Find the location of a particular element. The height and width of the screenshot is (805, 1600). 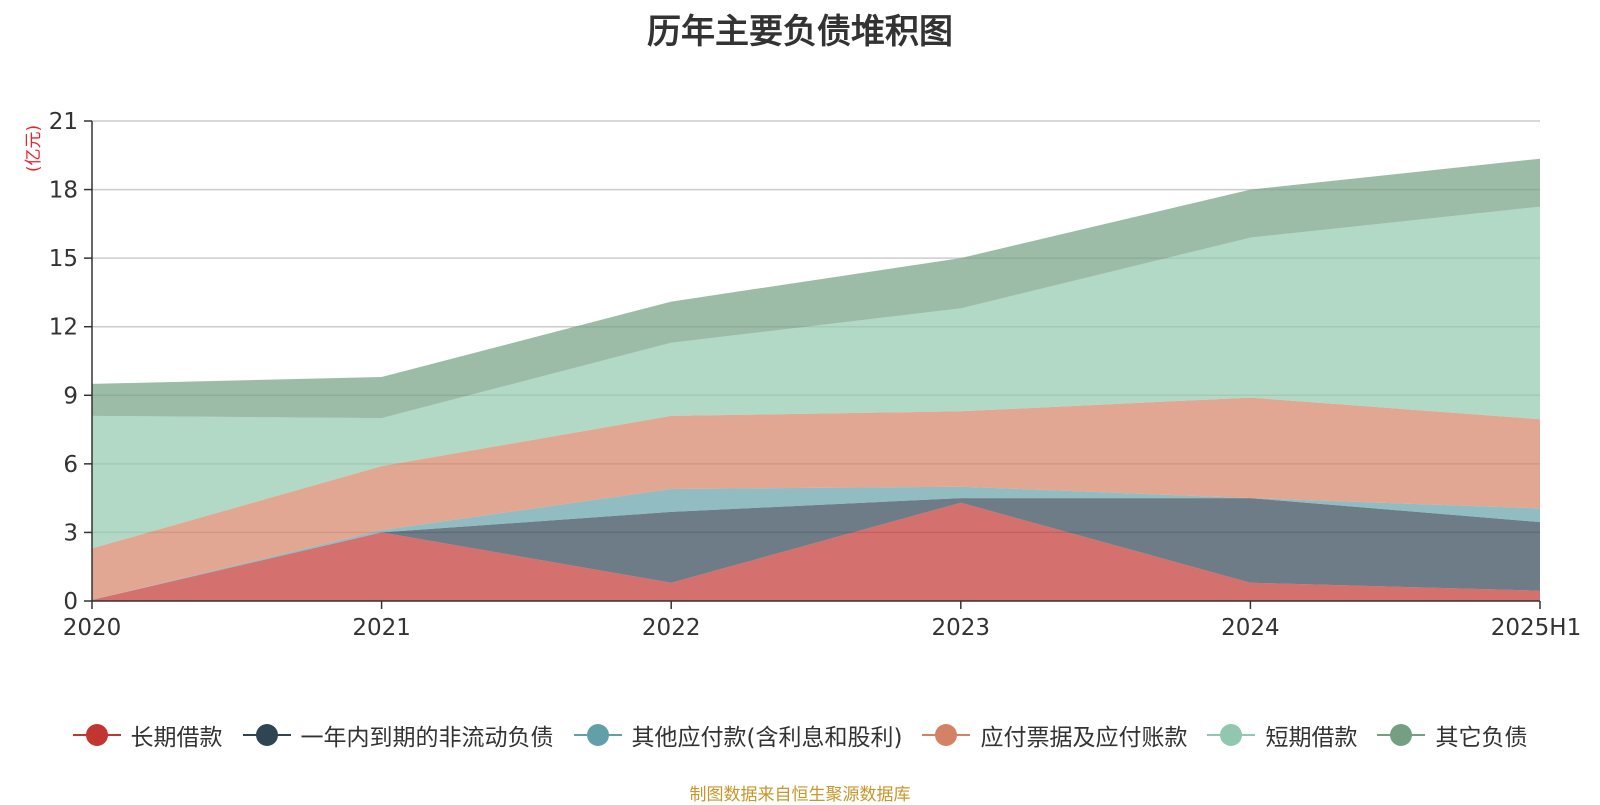

legend-item: 其他应付款(含利息和股利) is located at coordinates (738, 735).